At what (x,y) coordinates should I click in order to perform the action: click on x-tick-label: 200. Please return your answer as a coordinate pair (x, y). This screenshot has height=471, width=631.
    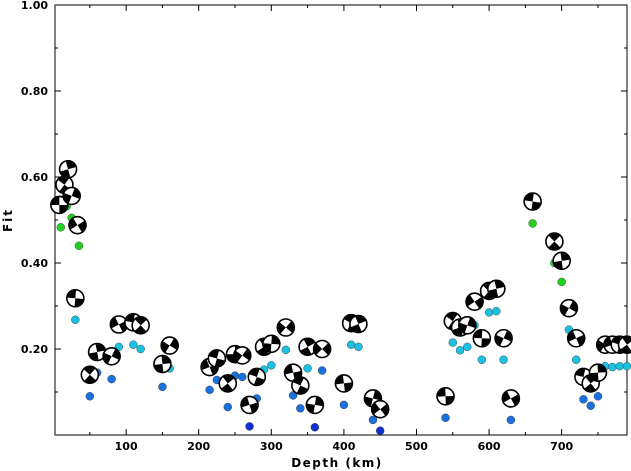
    Looking at the image, I should click on (198, 446).